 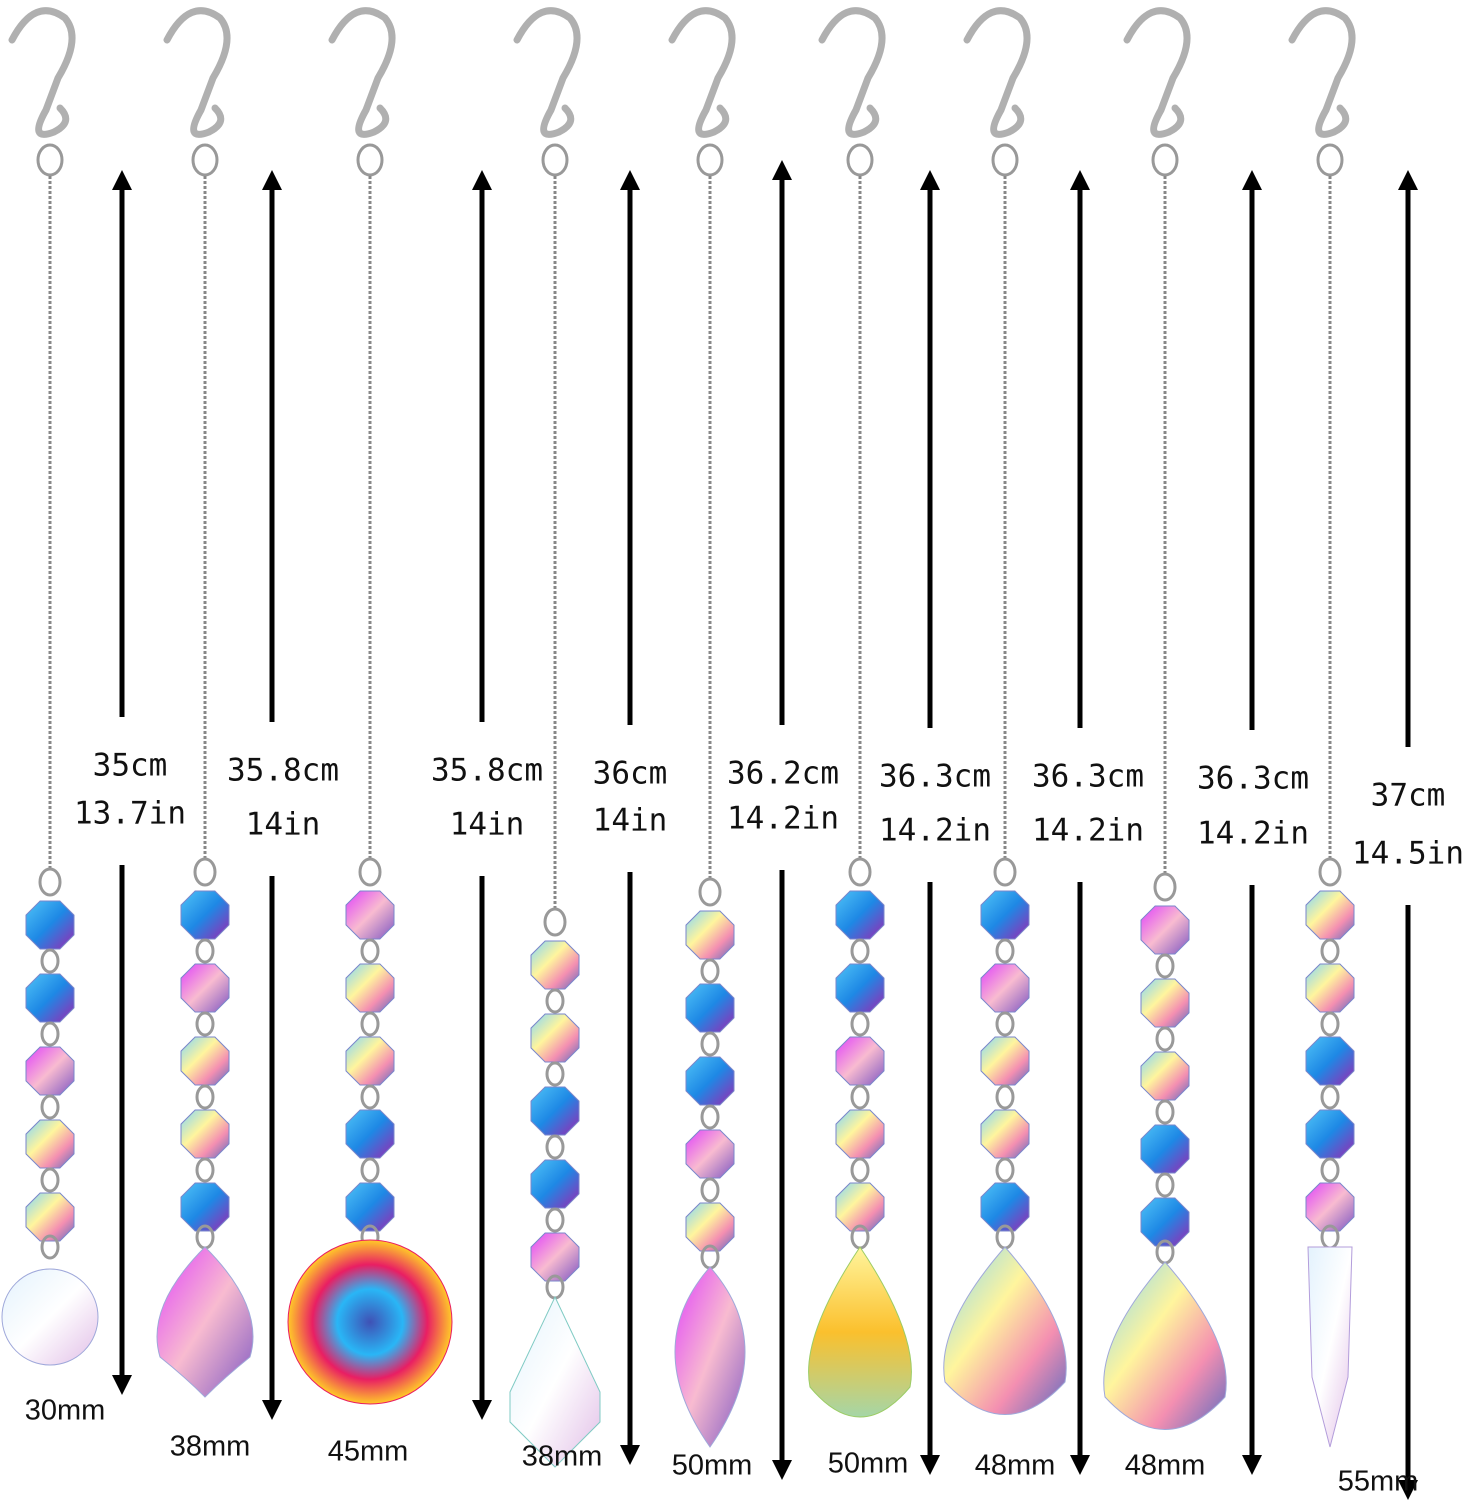 I want to click on length-cm: 35.8cm, so click(x=283, y=771).